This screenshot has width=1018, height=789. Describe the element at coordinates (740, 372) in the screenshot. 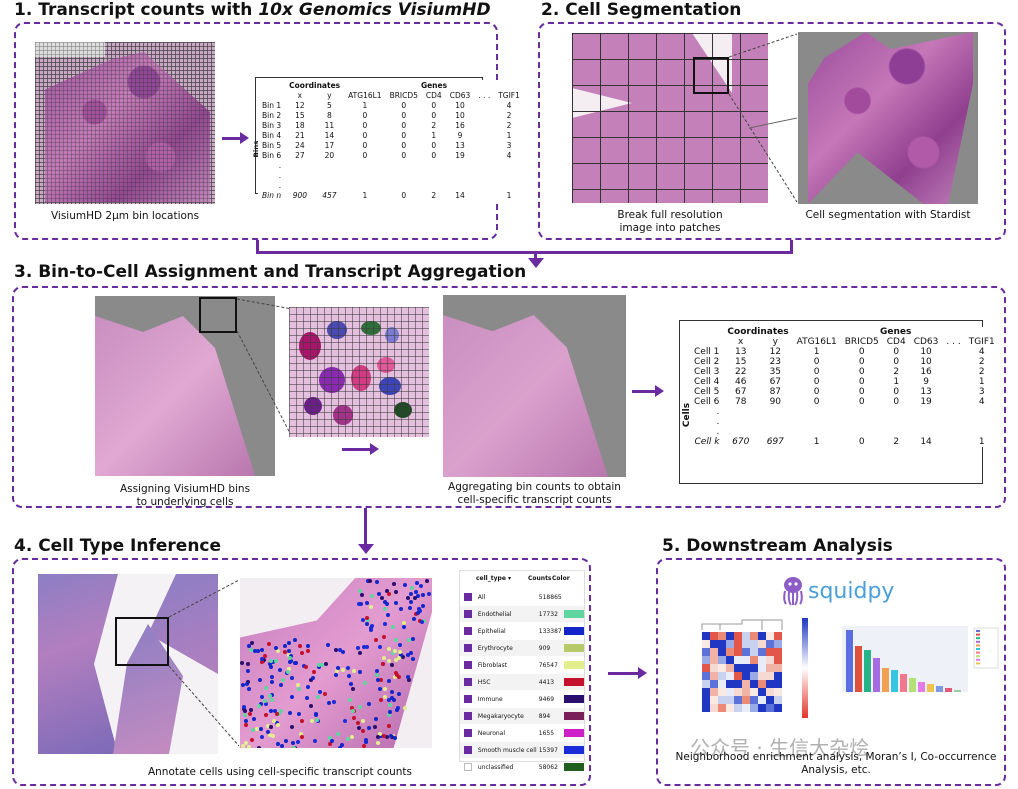

I see `table-cell: 22` at that location.